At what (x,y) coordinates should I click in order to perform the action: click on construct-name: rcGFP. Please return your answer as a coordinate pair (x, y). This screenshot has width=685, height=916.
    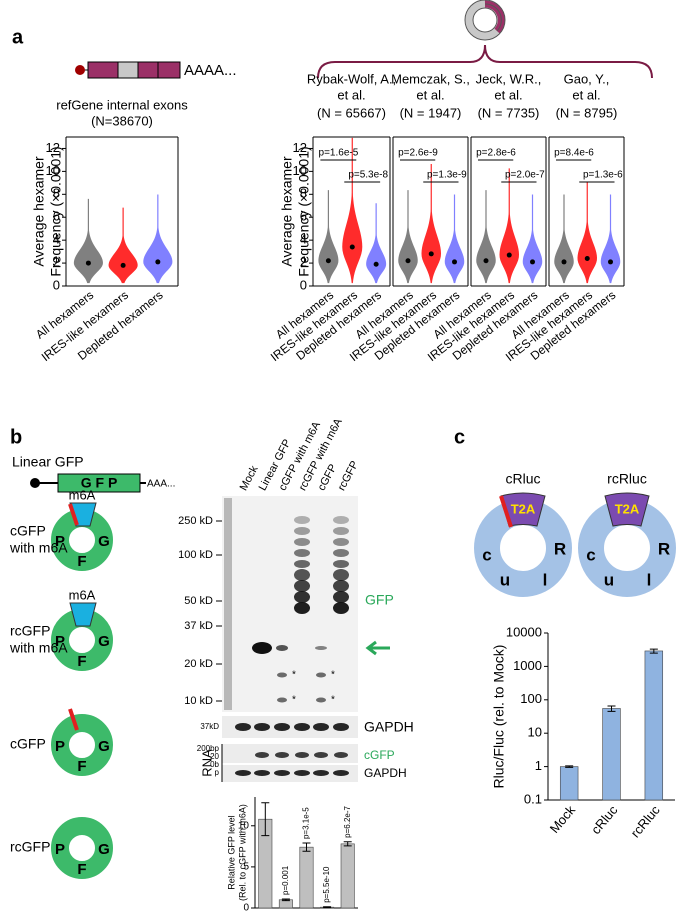
    Looking at the image, I should click on (30, 631).